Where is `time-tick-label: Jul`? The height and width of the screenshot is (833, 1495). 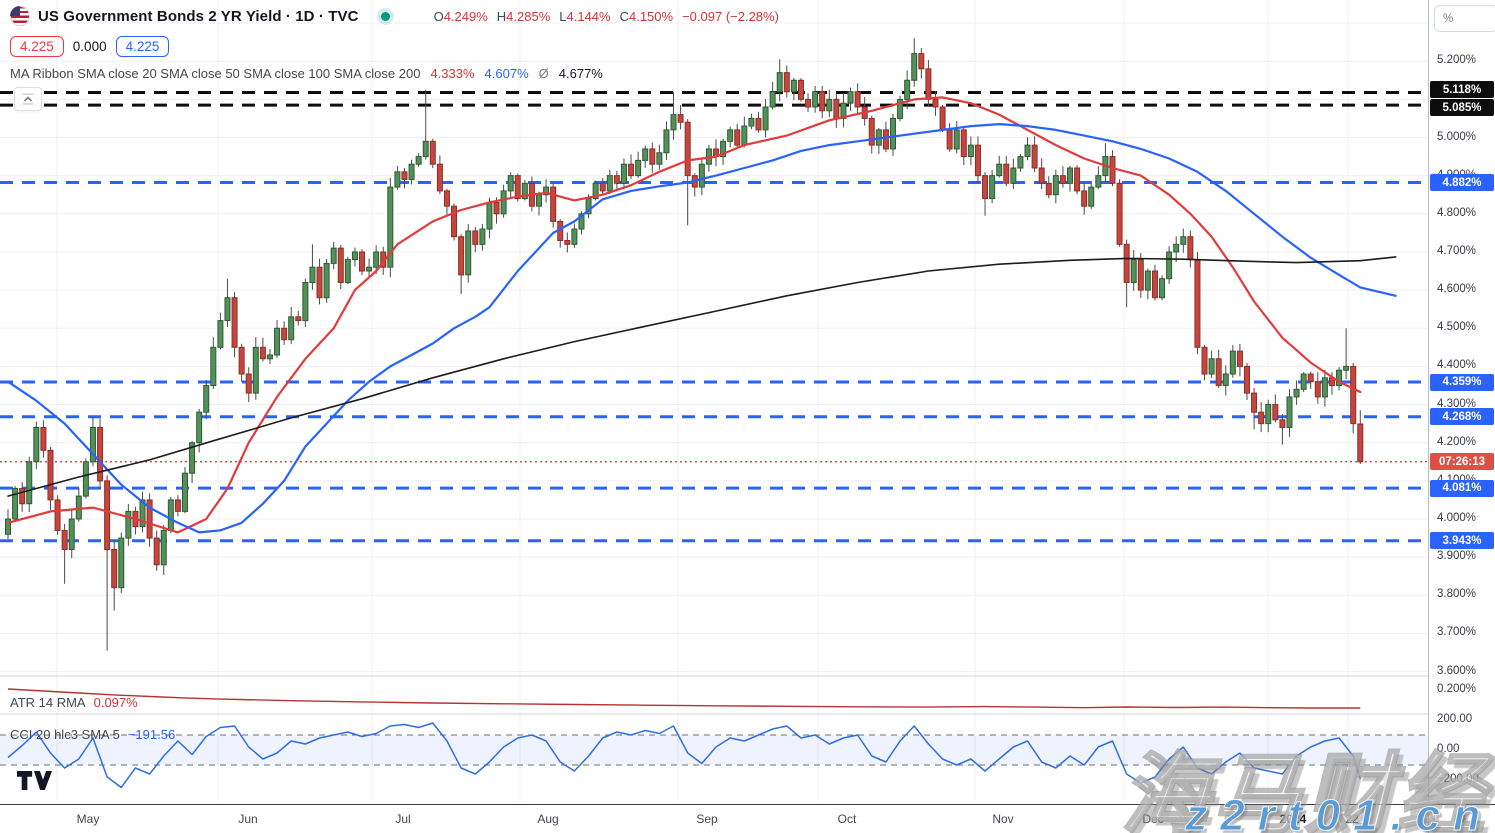 time-tick-label: Jul is located at coordinates (403, 819).